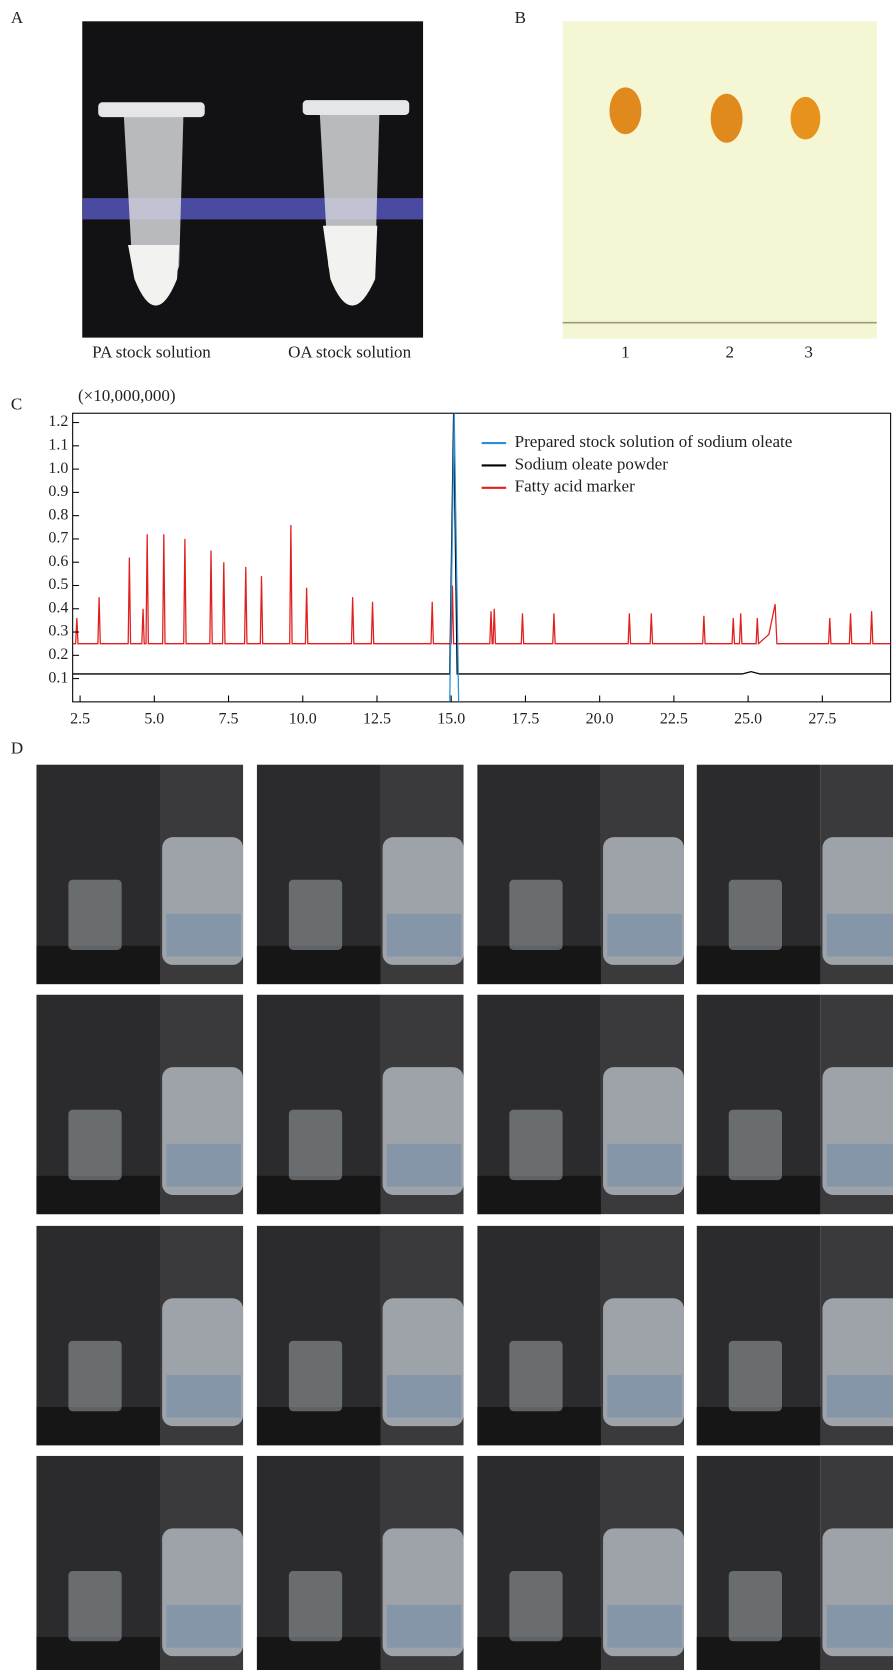 The width and height of the screenshot is (893, 1670). What do you see at coordinates (58, 677) in the screenshot?
I see `y-tick-label: 0.1` at bounding box center [58, 677].